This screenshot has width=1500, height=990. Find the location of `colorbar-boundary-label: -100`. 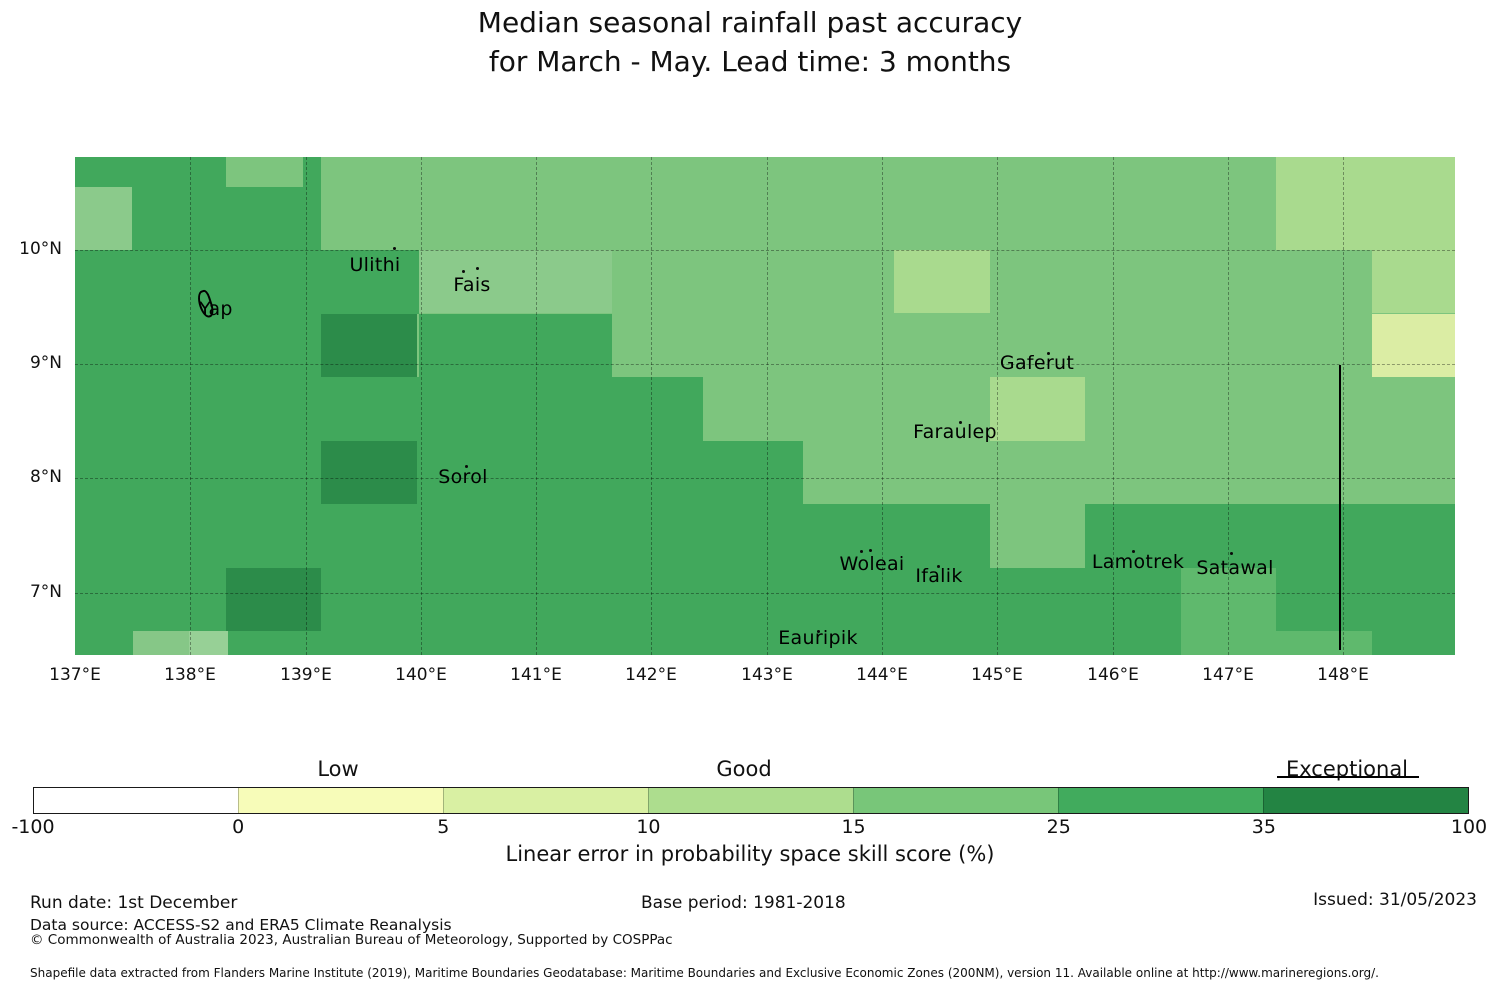

colorbar-boundary-label: -100 is located at coordinates (33, 827).